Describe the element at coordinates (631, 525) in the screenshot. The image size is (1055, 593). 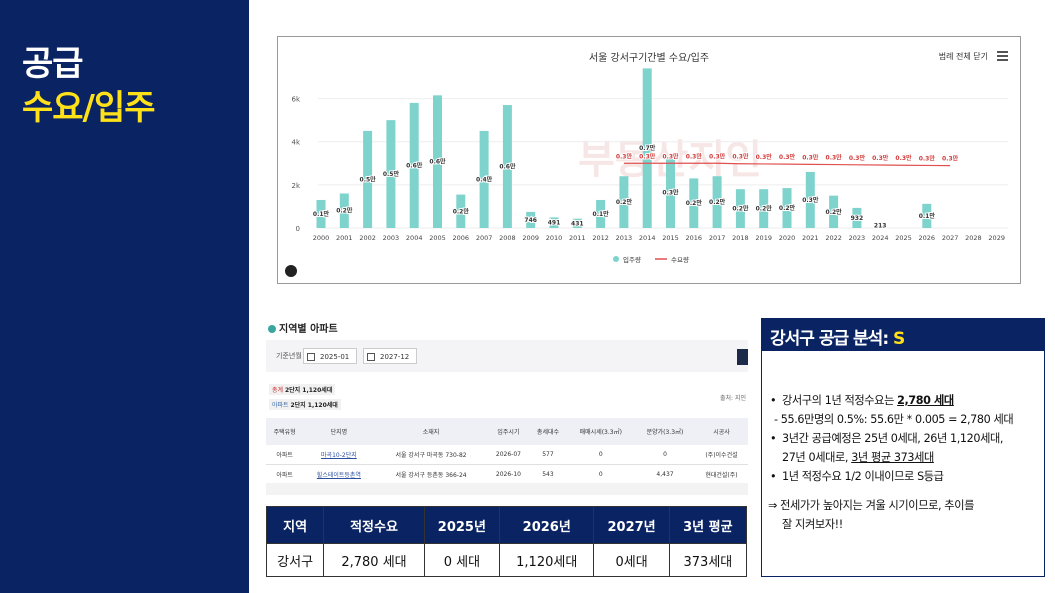
I see `summary-header: 2027년` at that location.